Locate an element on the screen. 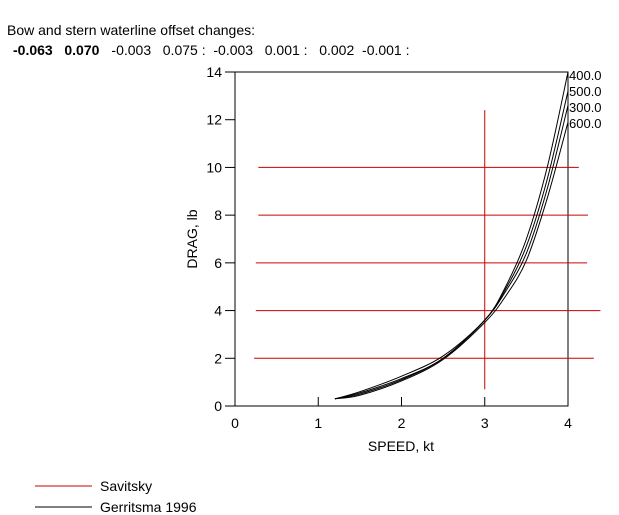 The image size is (619, 515). y-tick-label: 6 is located at coordinates (218, 263).